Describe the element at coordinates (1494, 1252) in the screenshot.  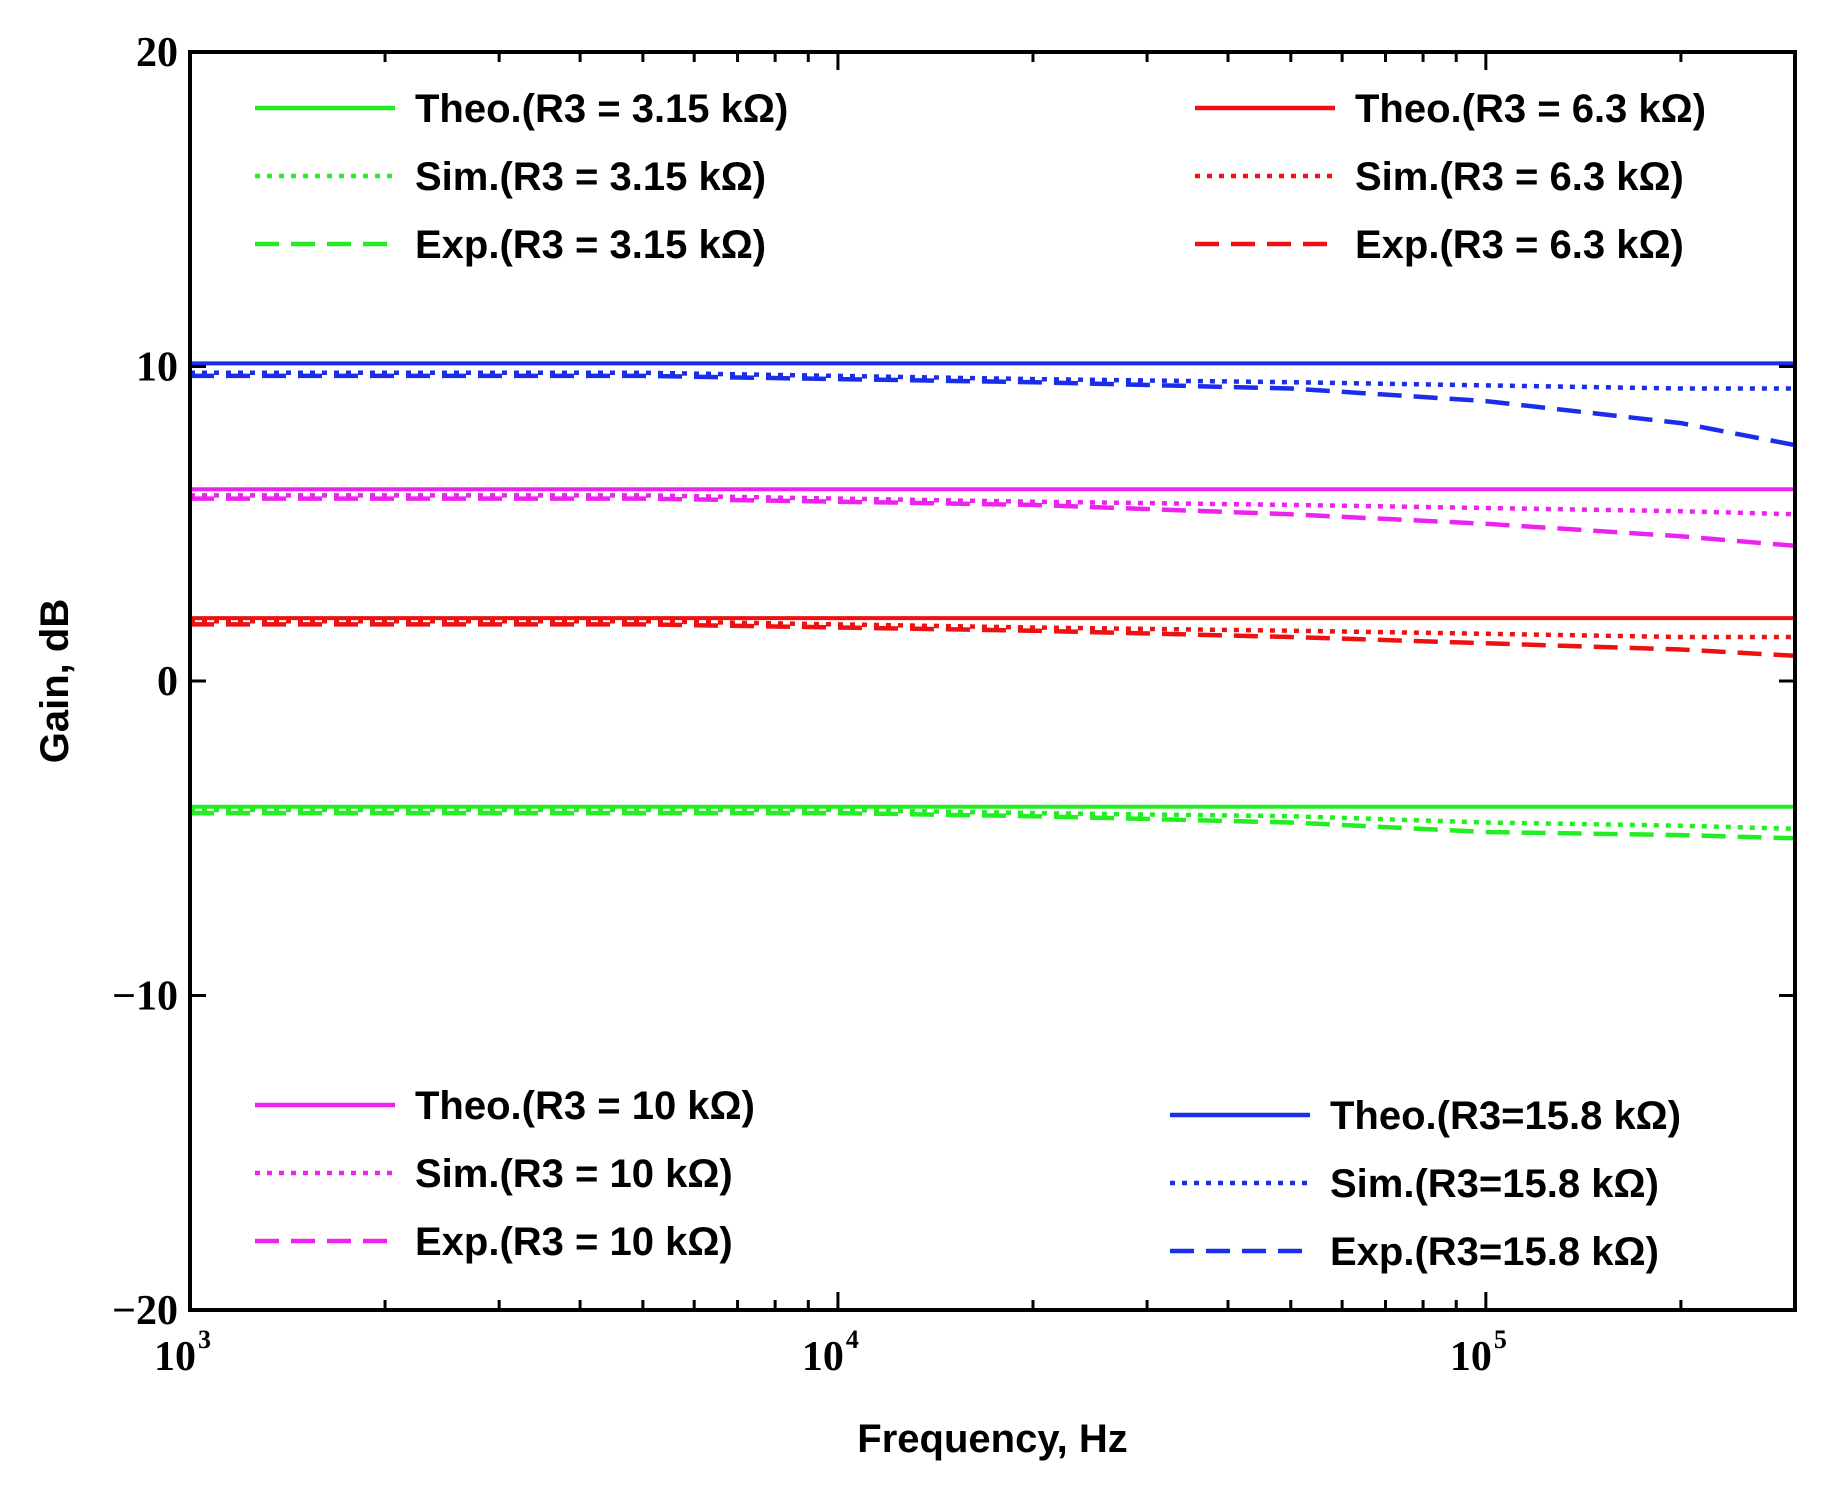
I see `legend-label-11: Exp.(R3=15.8 kΩ)` at that location.